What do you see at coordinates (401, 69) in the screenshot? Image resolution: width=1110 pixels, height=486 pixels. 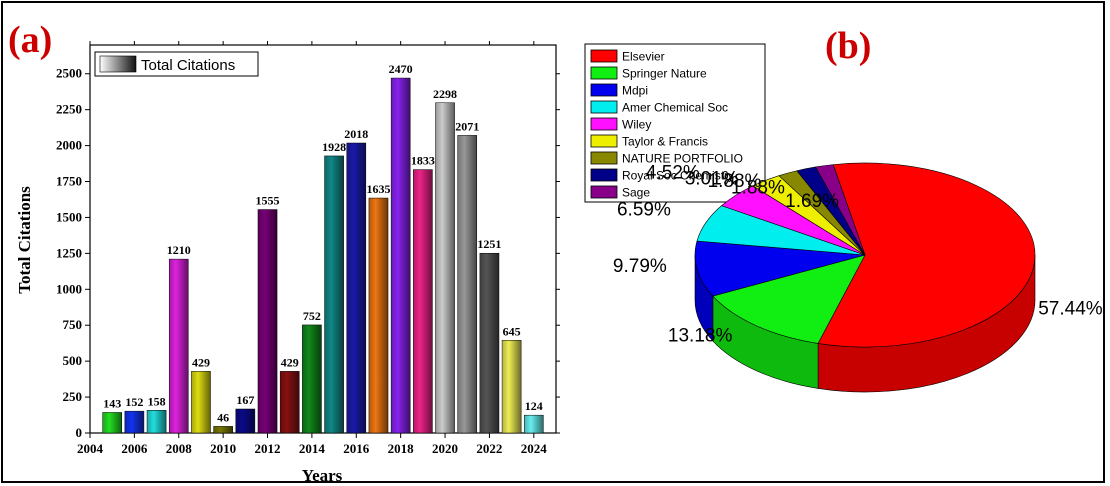 I see `bar-value-label: 2470` at bounding box center [401, 69].